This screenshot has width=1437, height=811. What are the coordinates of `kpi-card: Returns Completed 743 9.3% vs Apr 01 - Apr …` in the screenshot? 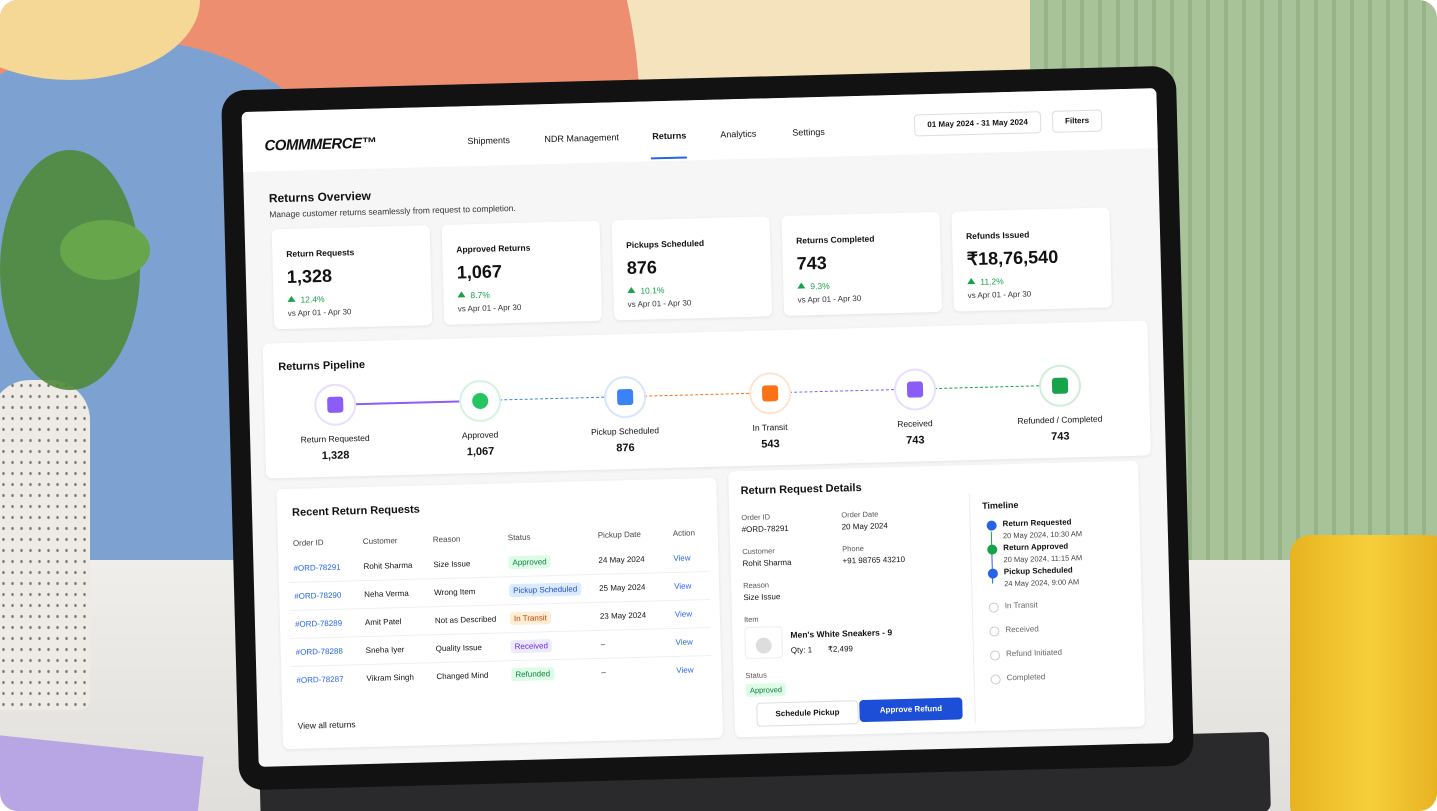 It's located at (862, 263).